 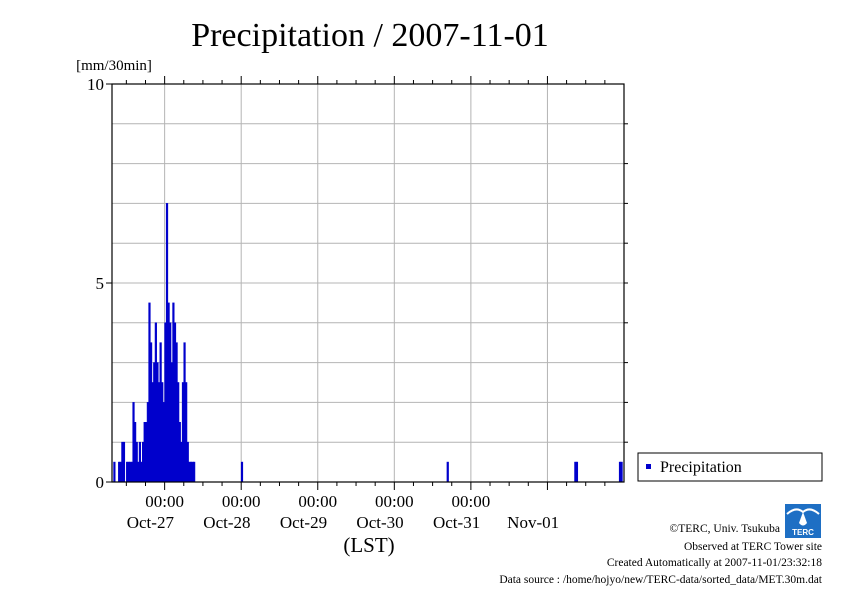 What do you see at coordinates (701, 467) in the screenshot?
I see `legend-label: Precipitation` at bounding box center [701, 467].